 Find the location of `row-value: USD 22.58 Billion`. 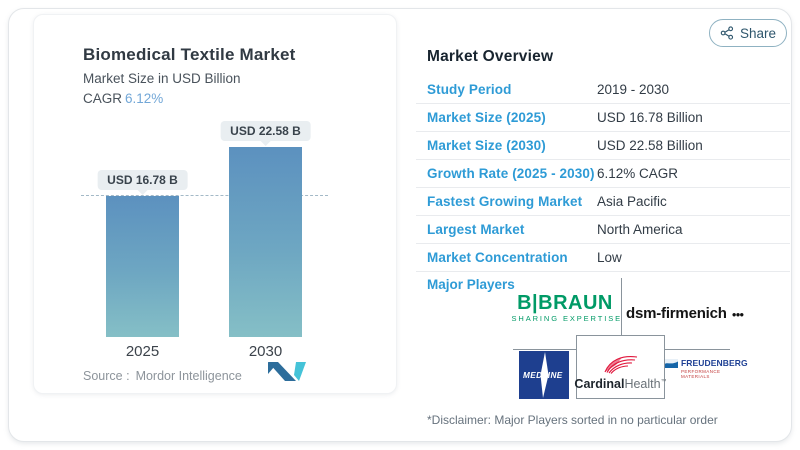

row-value: USD 22.58 Billion is located at coordinates (650, 145).